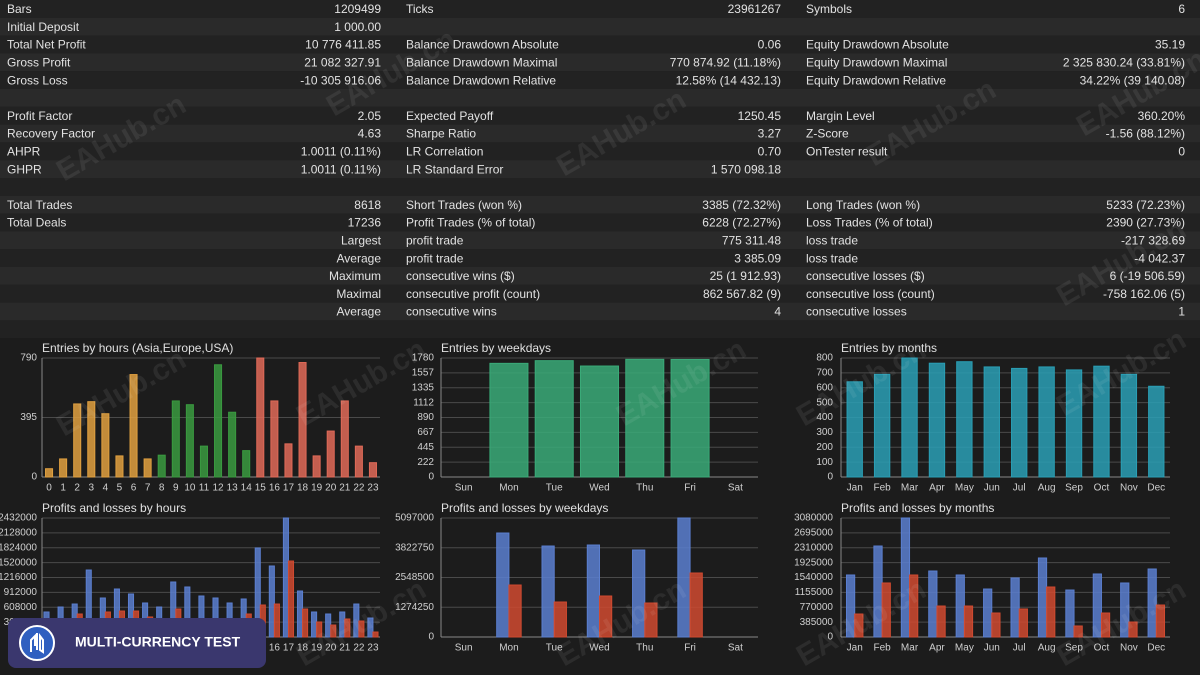 This screenshot has width=1200, height=675. What do you see at coordinates (992, 488) in the screenshot?
I see `x-tick-label: Jun` at bounding box center [992, 488].